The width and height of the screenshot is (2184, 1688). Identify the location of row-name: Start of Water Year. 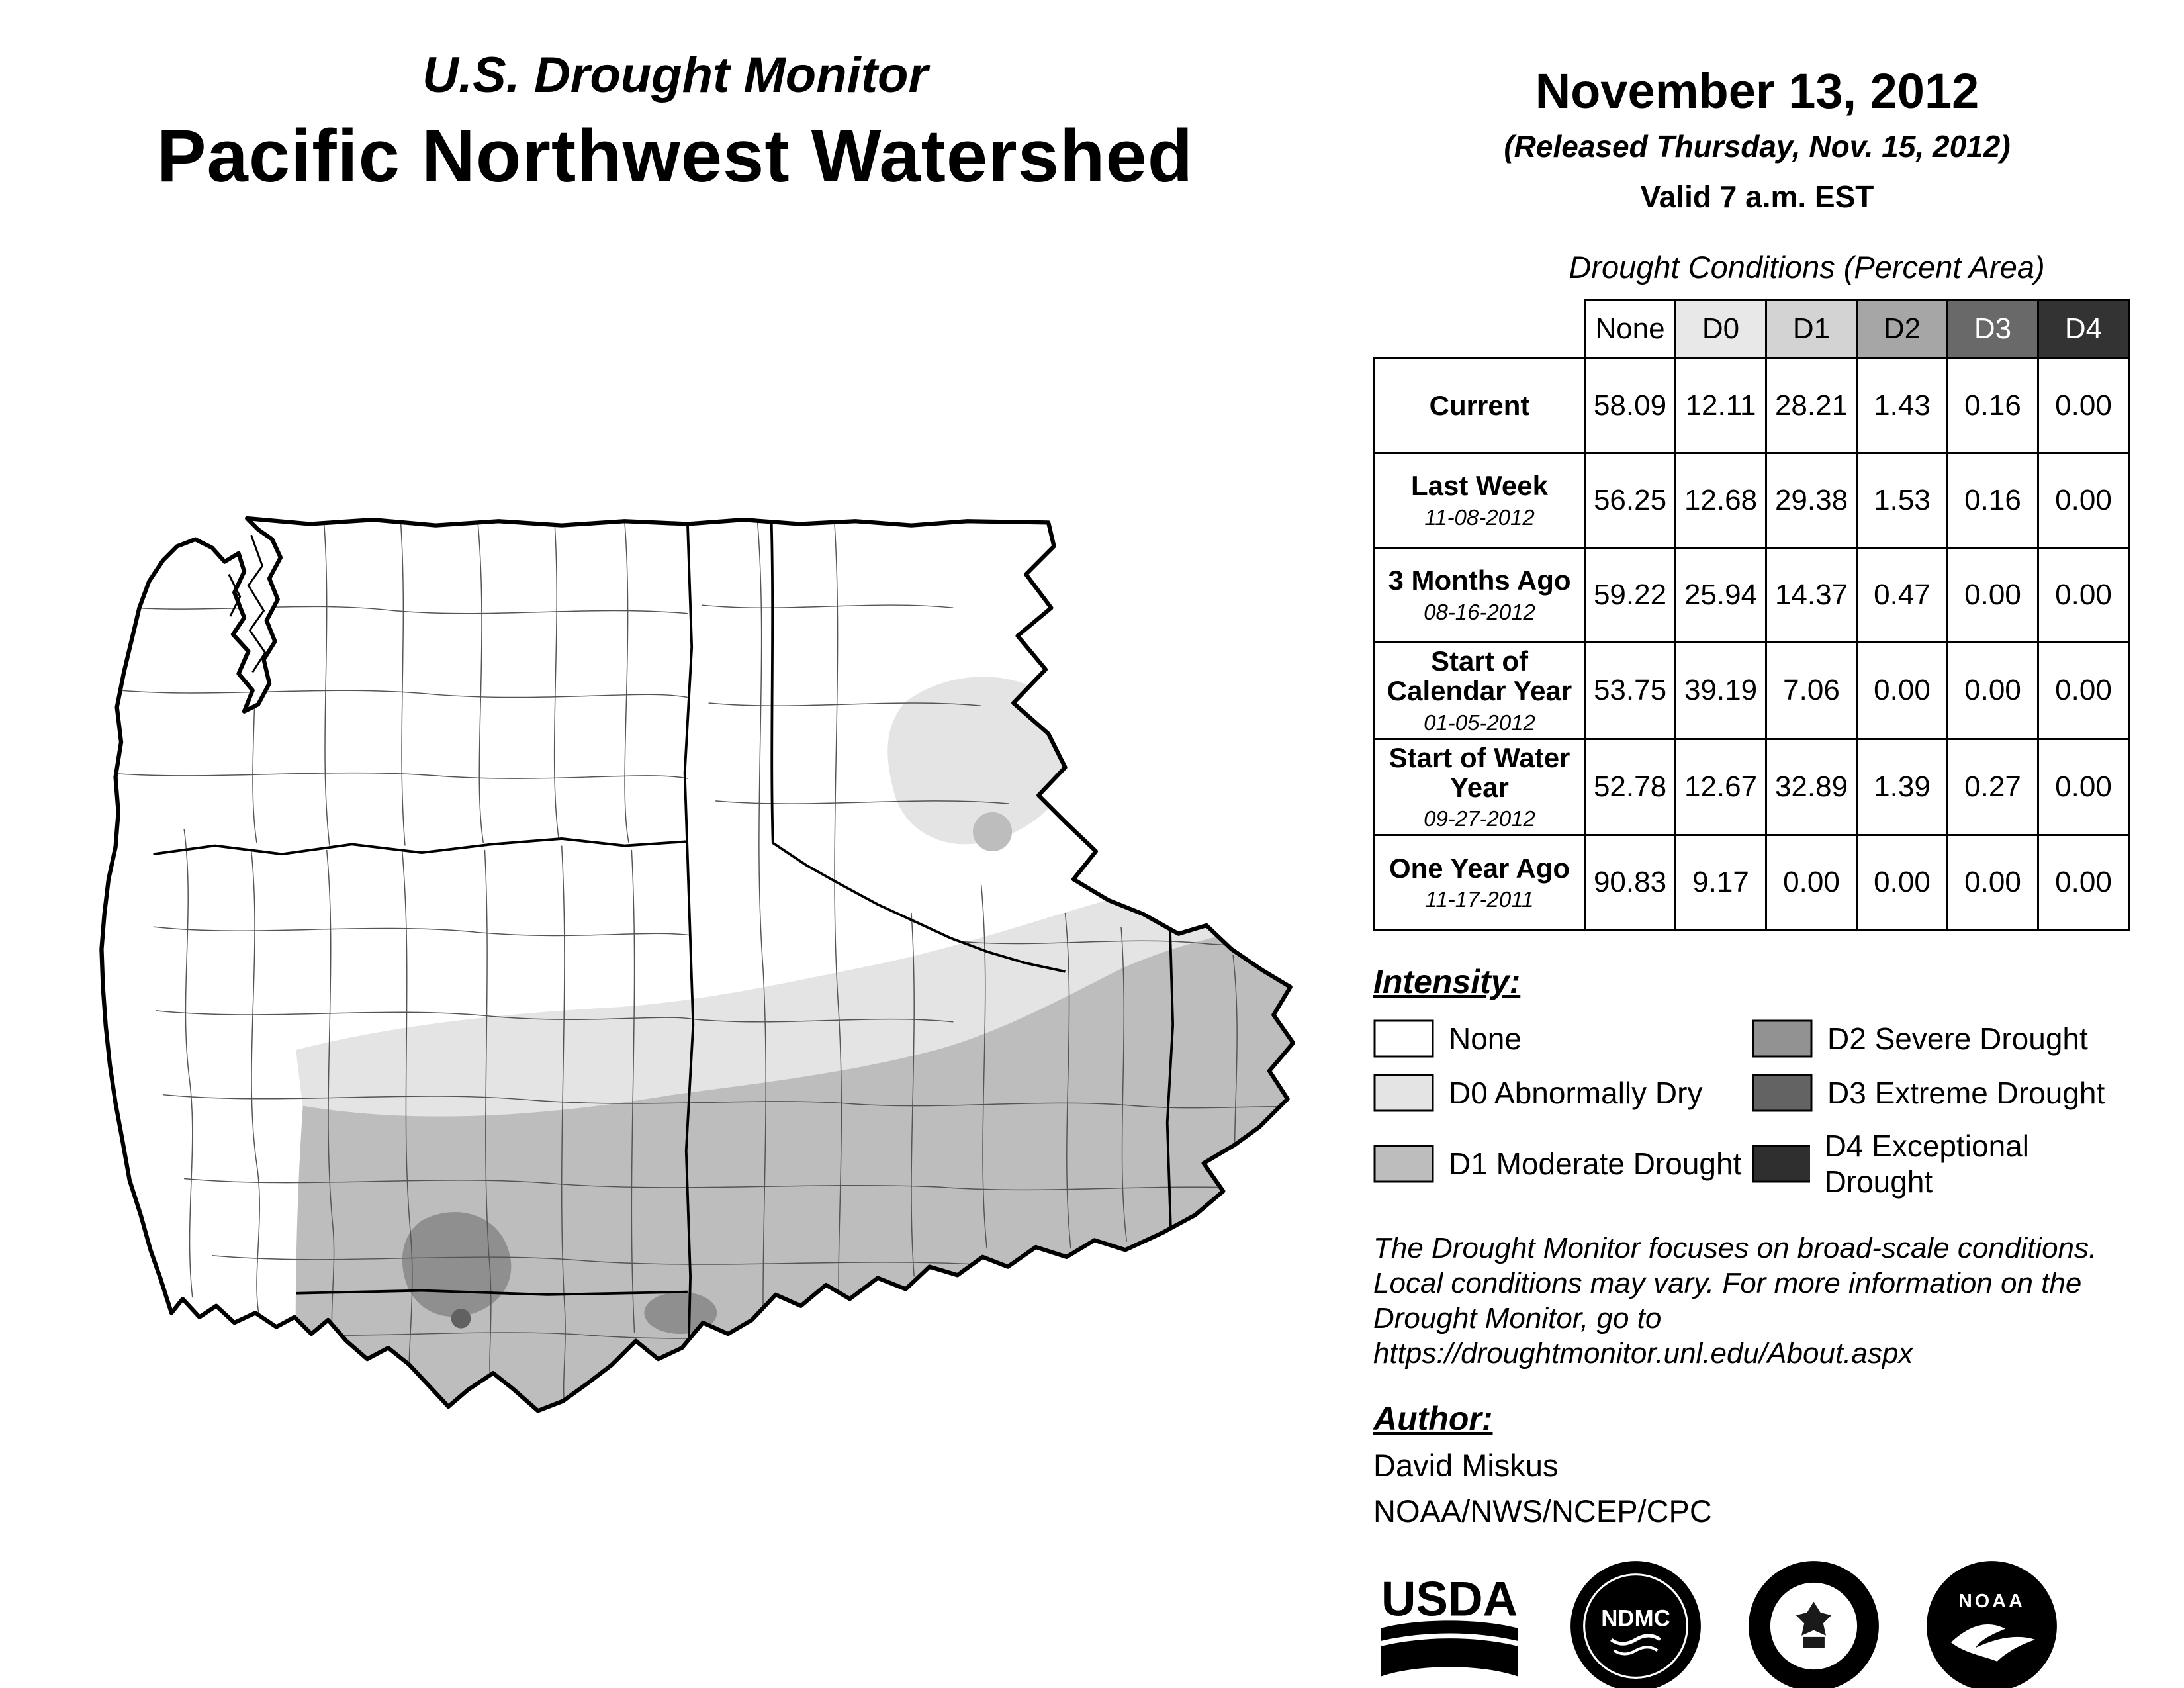
(1479, 772).